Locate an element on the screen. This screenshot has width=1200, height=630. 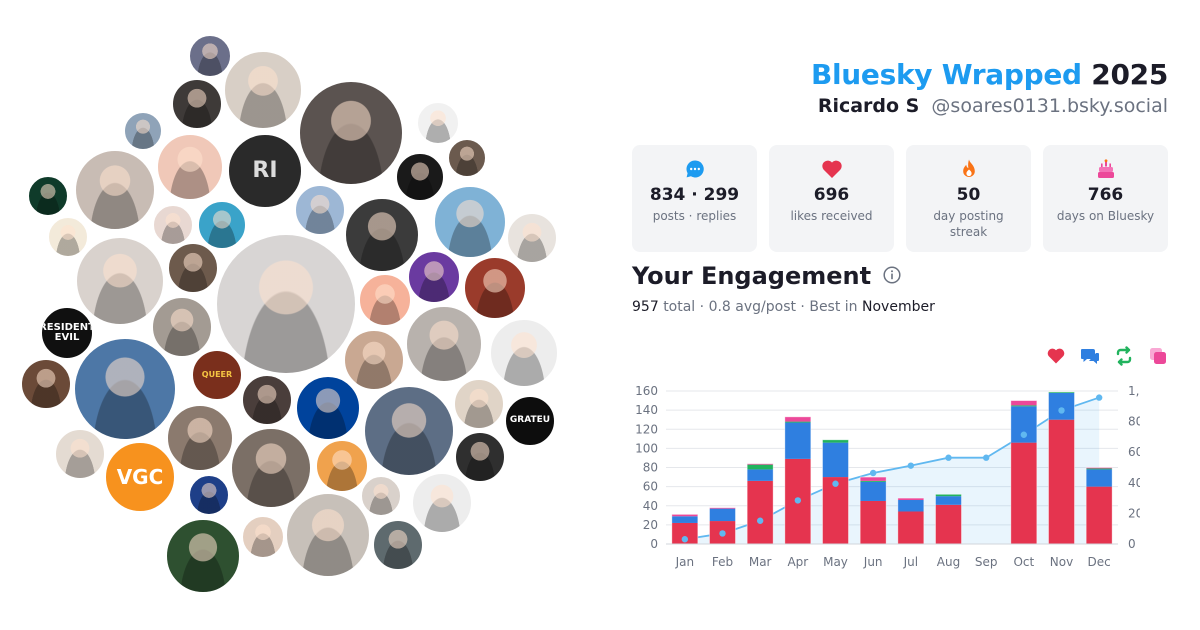
y-tick-label-right: 200 is located at coordinates (1134, 513).